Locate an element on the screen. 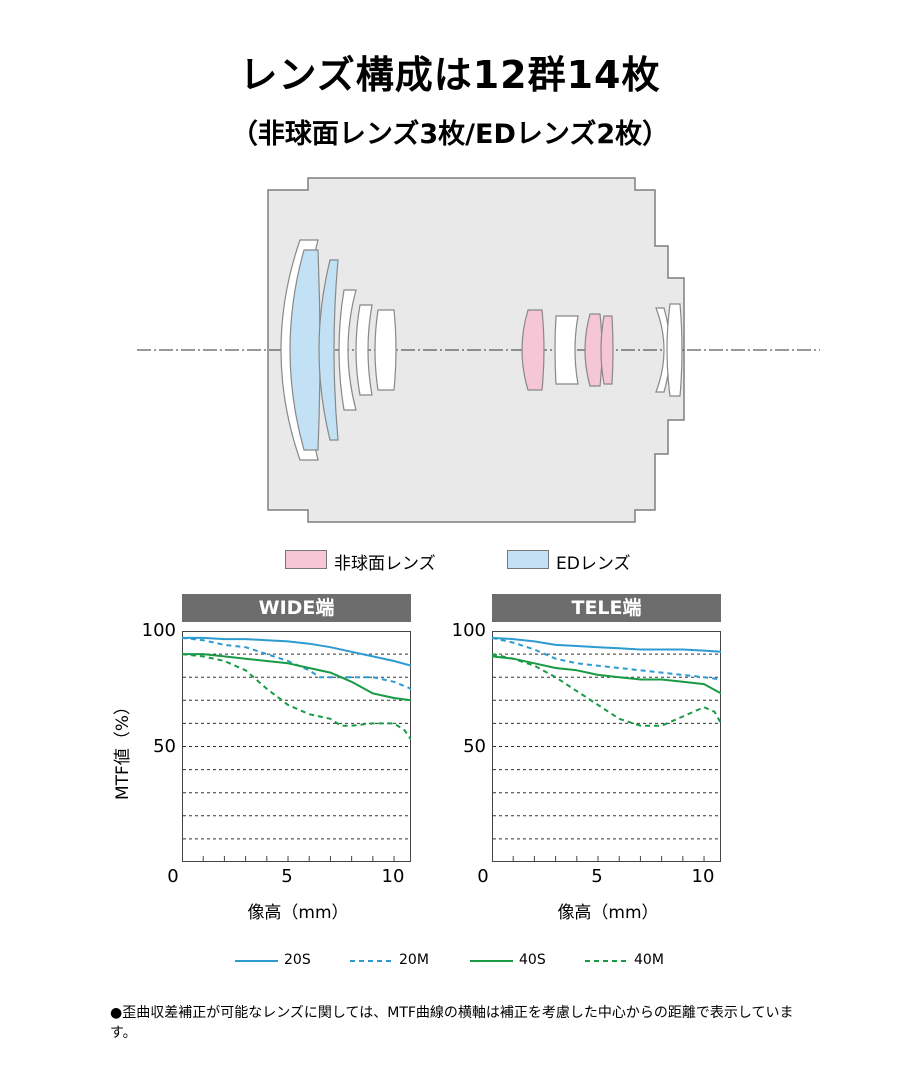  tele-xtick-0: 0 is located at coordinates (483, 876).